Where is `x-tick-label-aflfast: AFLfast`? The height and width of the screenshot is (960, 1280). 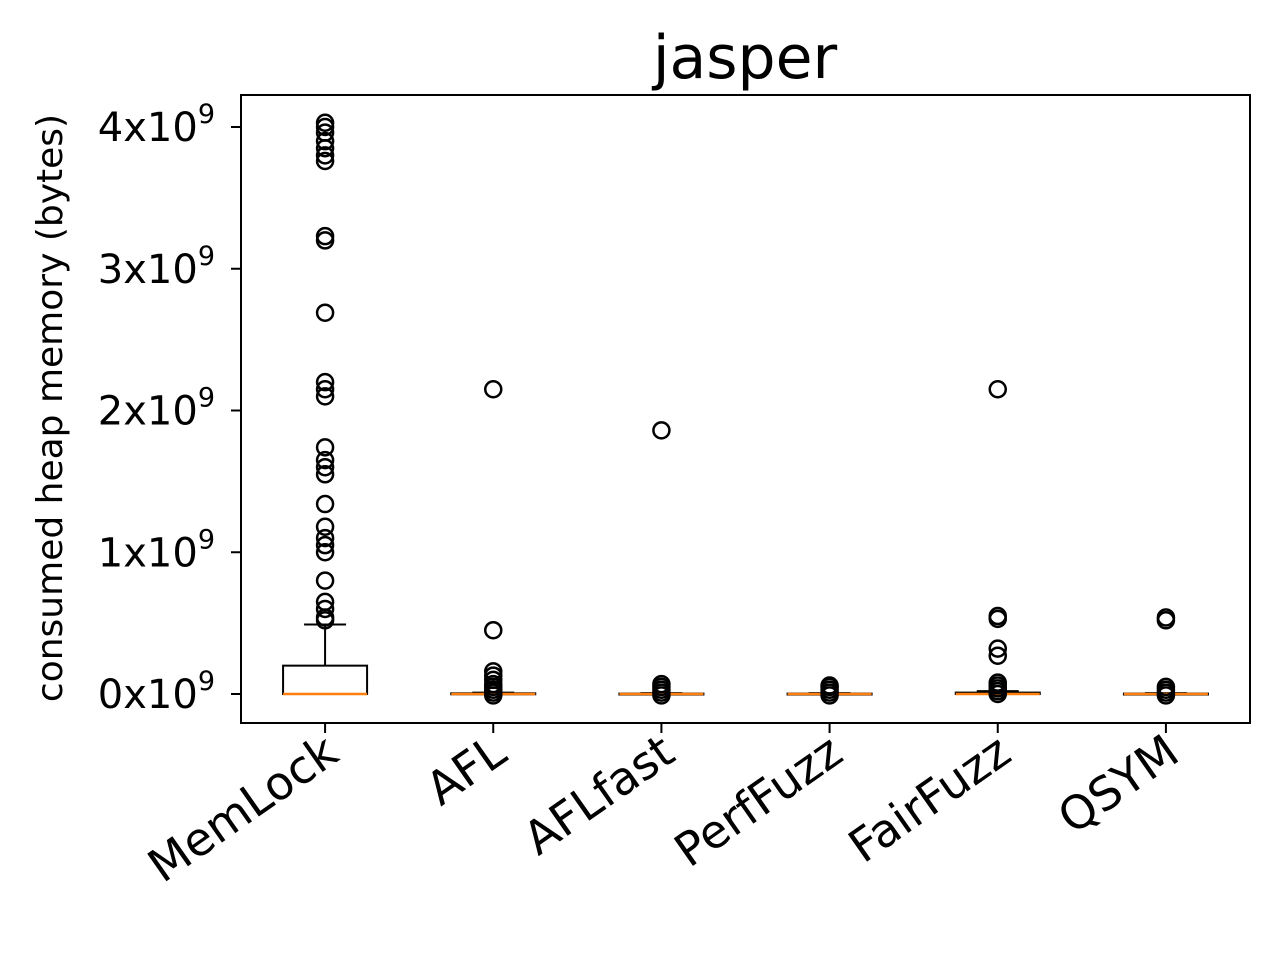 x-tick-label-aflfast: AFLfast is located at coordinates (599, 795).